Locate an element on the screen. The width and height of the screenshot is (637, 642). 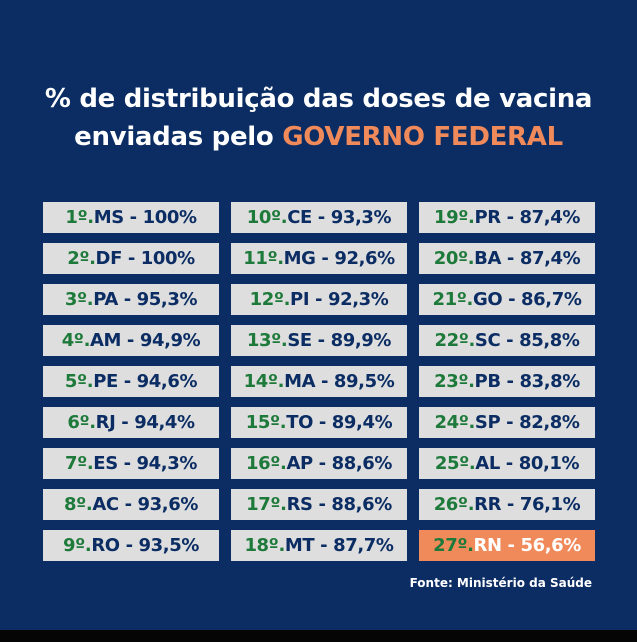
ranking-cell: 14º. MA - 89,5% is located at coordinates (319, 381).